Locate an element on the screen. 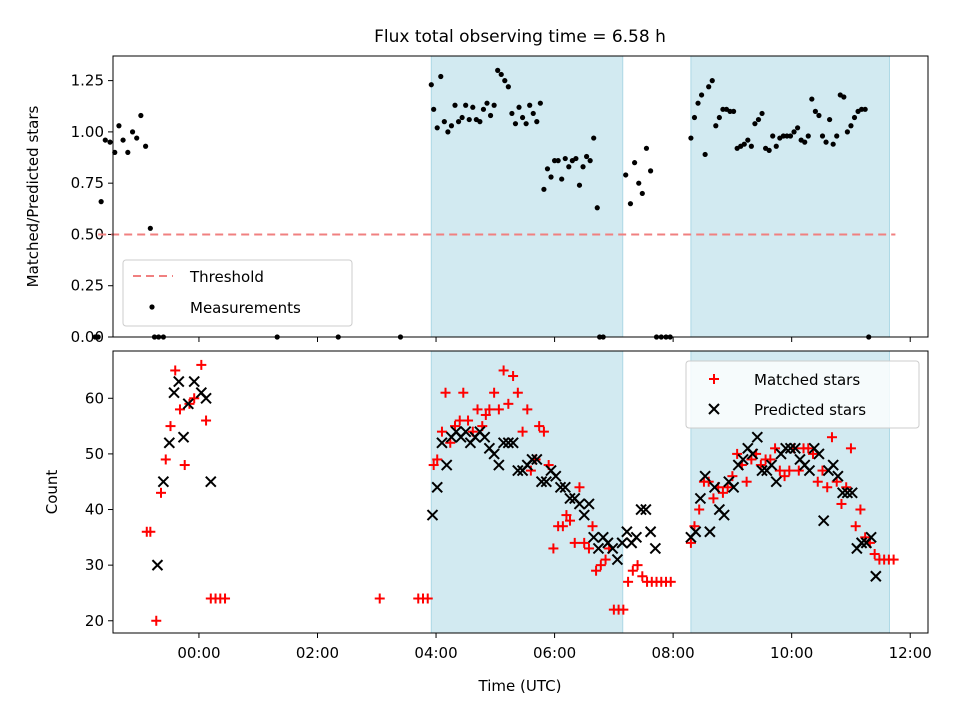 The image size is (960, 720). y-tick-label: 50 is located at coordinates (94, 454).